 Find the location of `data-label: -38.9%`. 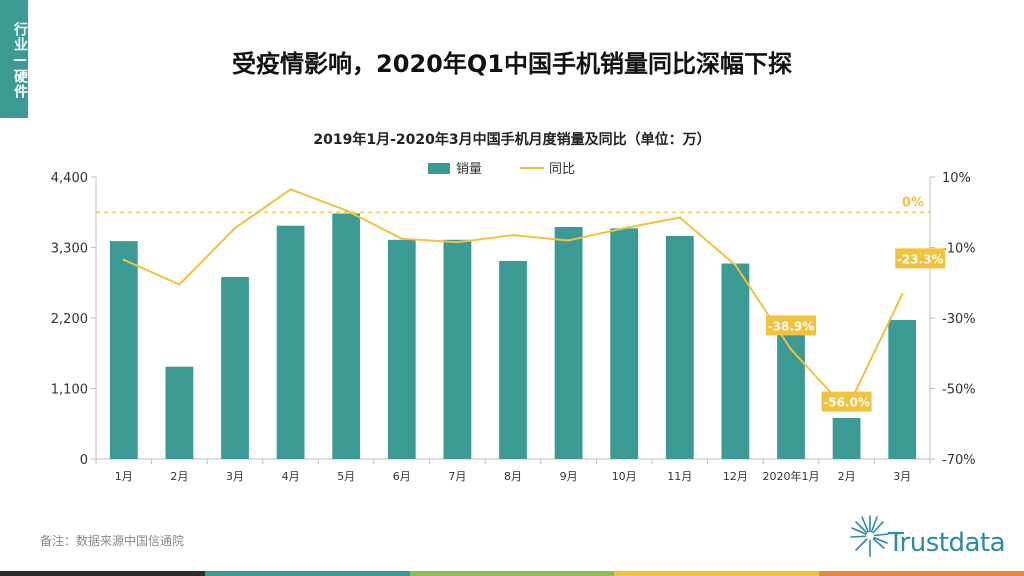

data-label: -38.9% is located at coordinates (791, 326).